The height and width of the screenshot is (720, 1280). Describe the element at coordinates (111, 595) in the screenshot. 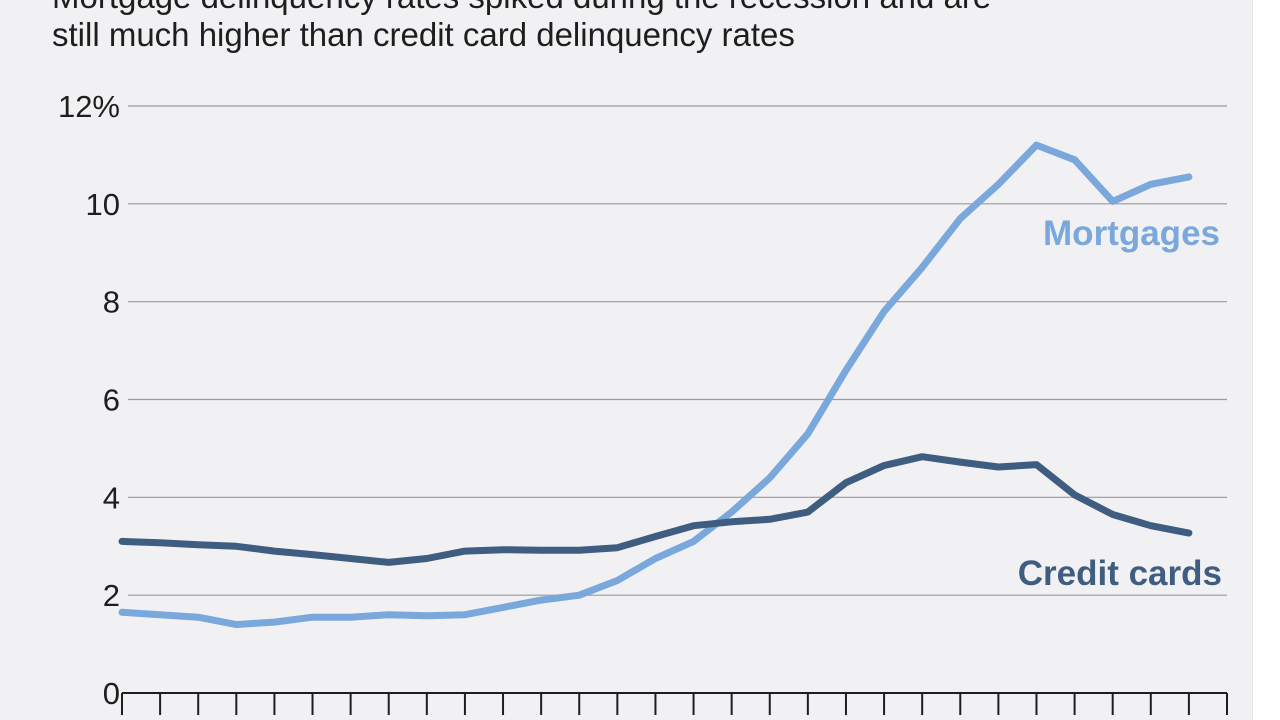

I see `y-tick-label-2: 2` at that location.